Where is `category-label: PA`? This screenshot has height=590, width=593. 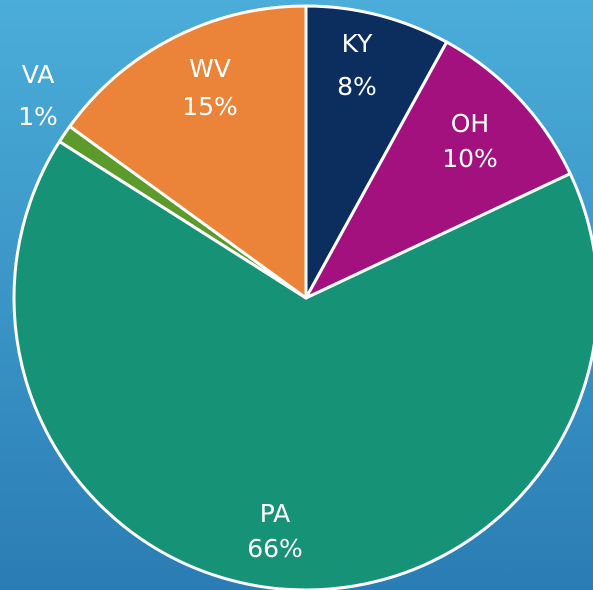
category-label: PA is located at coordinates (275, 513).